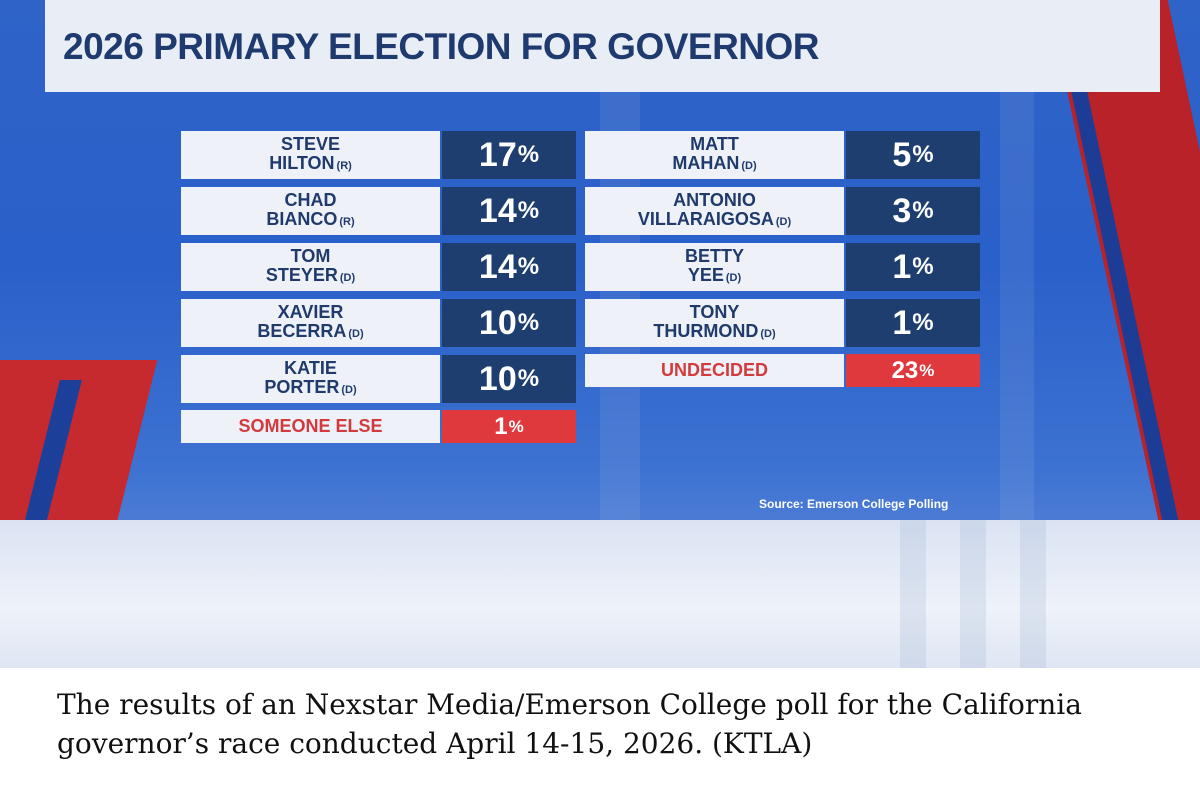 The height and width of the screenshot is (795, 1200). Describe the element at coordinates (501, 426) in the screenshot. I see `other-response-percent-value: 1` at that location.